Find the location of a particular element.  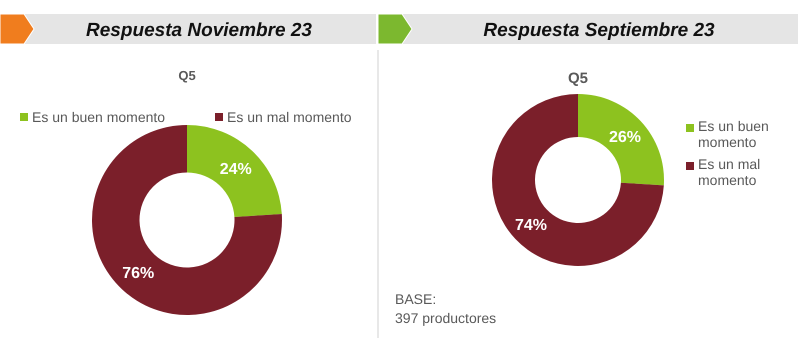

chart-title: Respuesta Septiembre 23 is located at coordinates (599, 30).